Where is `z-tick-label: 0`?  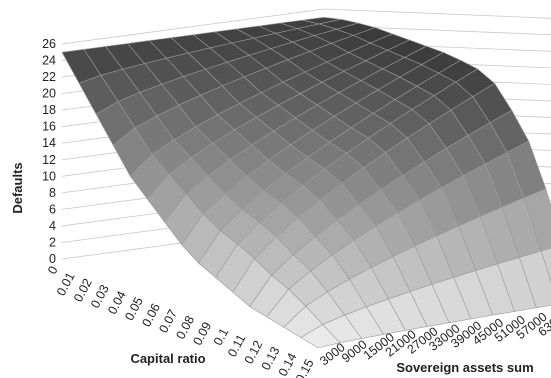 z-tick-label: 0 is located at coordinates (52, 259).